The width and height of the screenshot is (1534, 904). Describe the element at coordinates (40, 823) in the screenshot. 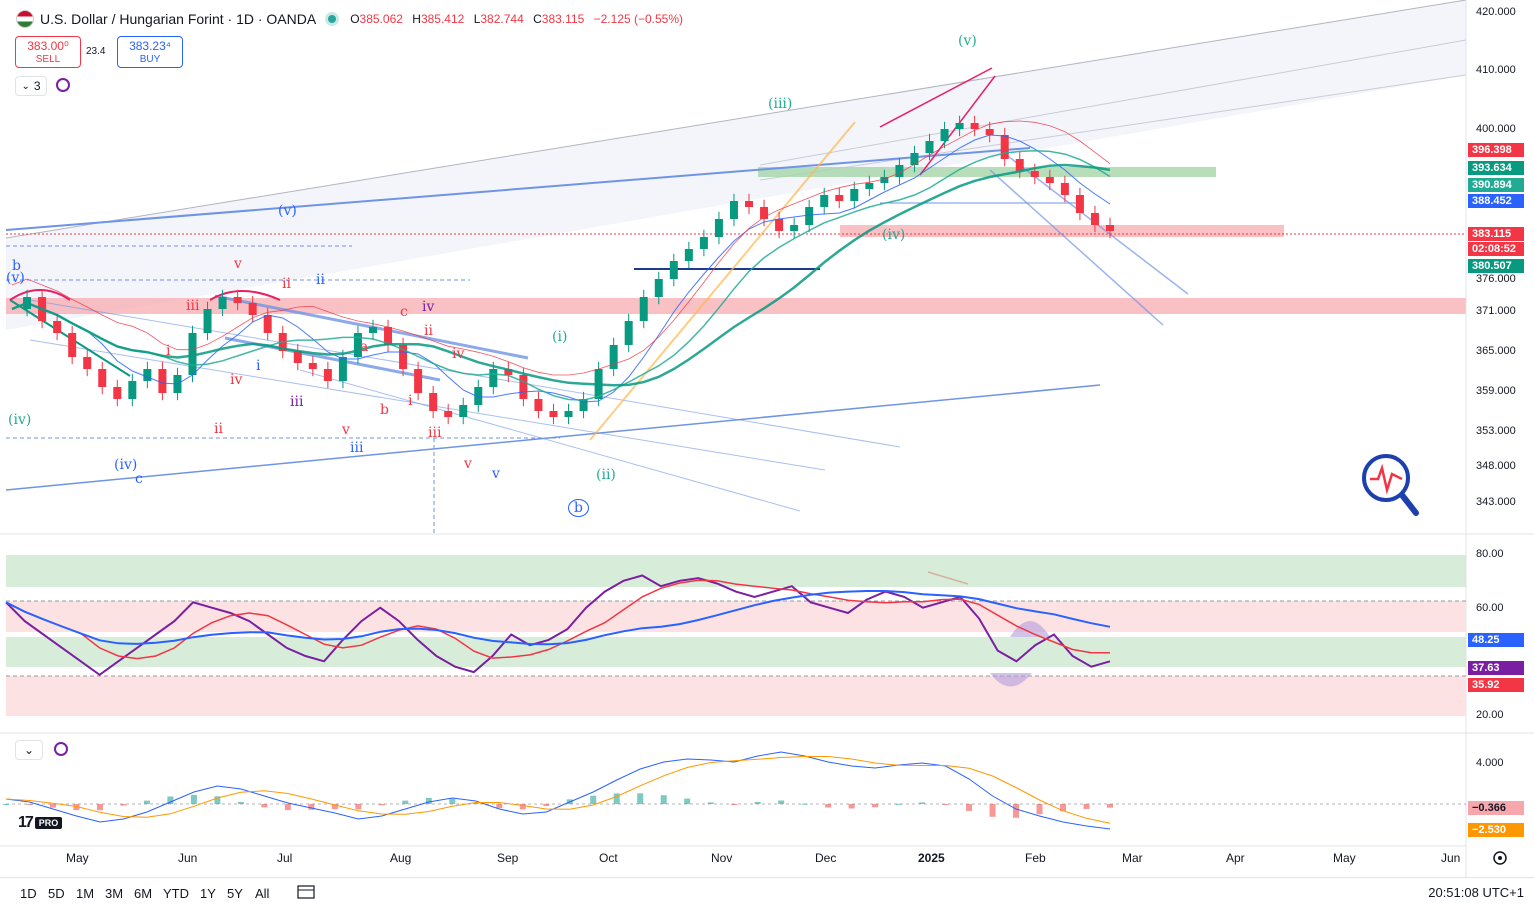

I see `tradingview-logo: 17 PRO` at that location.